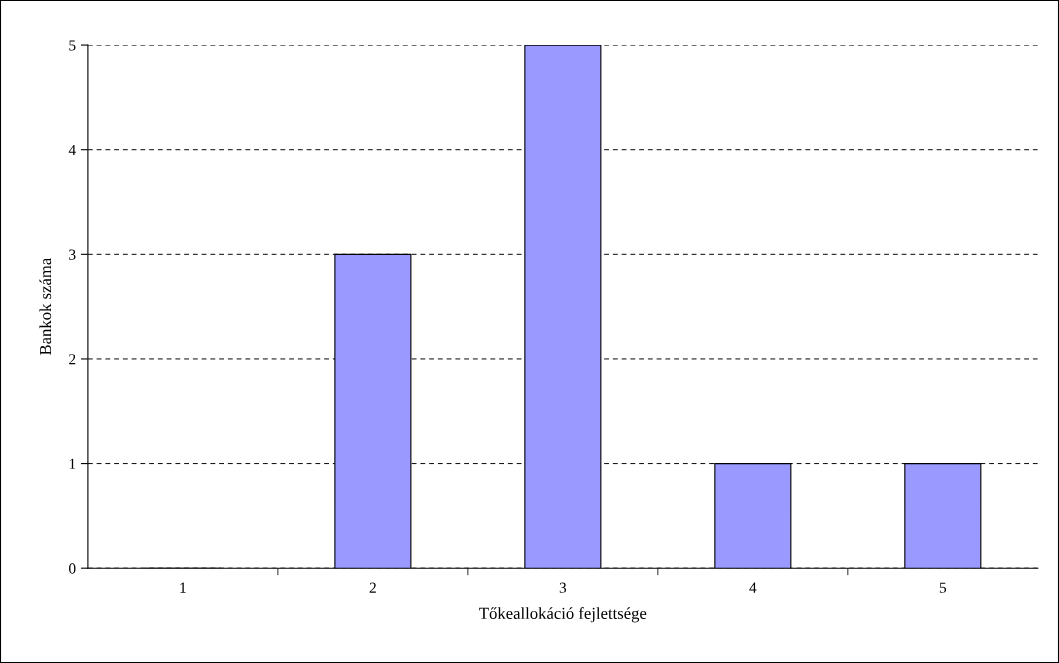 This screenshot has width=1059, height=663. I want to click on y-tick-label: 0, so click(72, 568).